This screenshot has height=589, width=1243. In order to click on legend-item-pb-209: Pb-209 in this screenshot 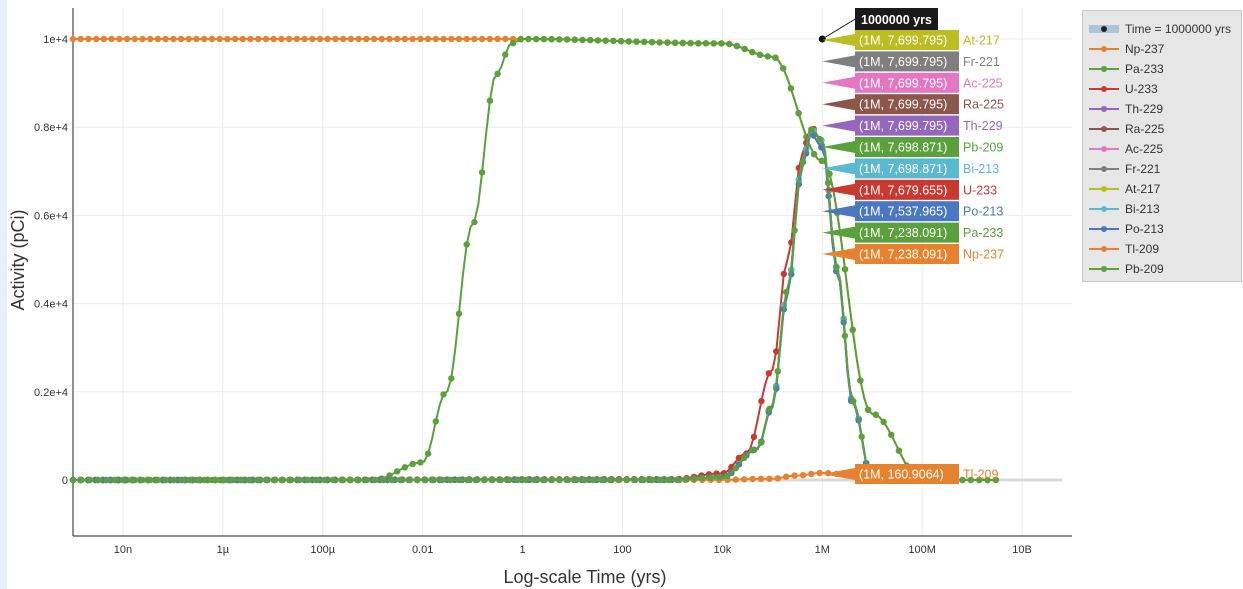, I will do `click(1126, 269)`.